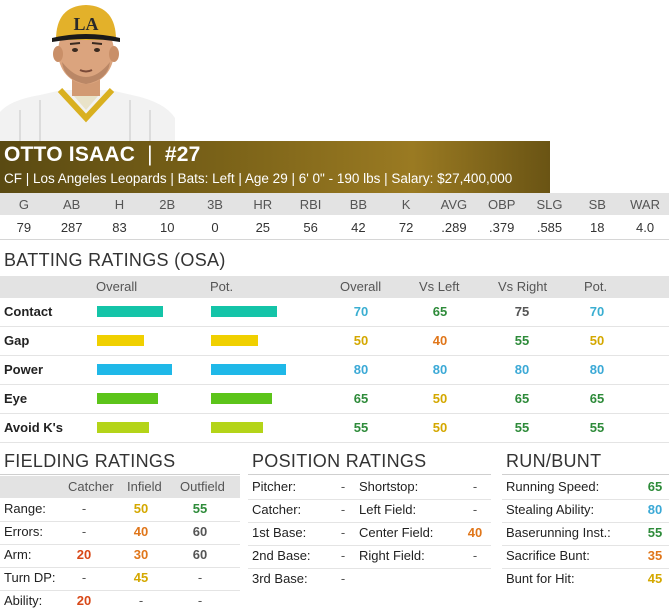  What do you see at coordinates (655, 486) in the screenshot?
I see `run-bunt-value: 65` at bounding box center [655, 486].